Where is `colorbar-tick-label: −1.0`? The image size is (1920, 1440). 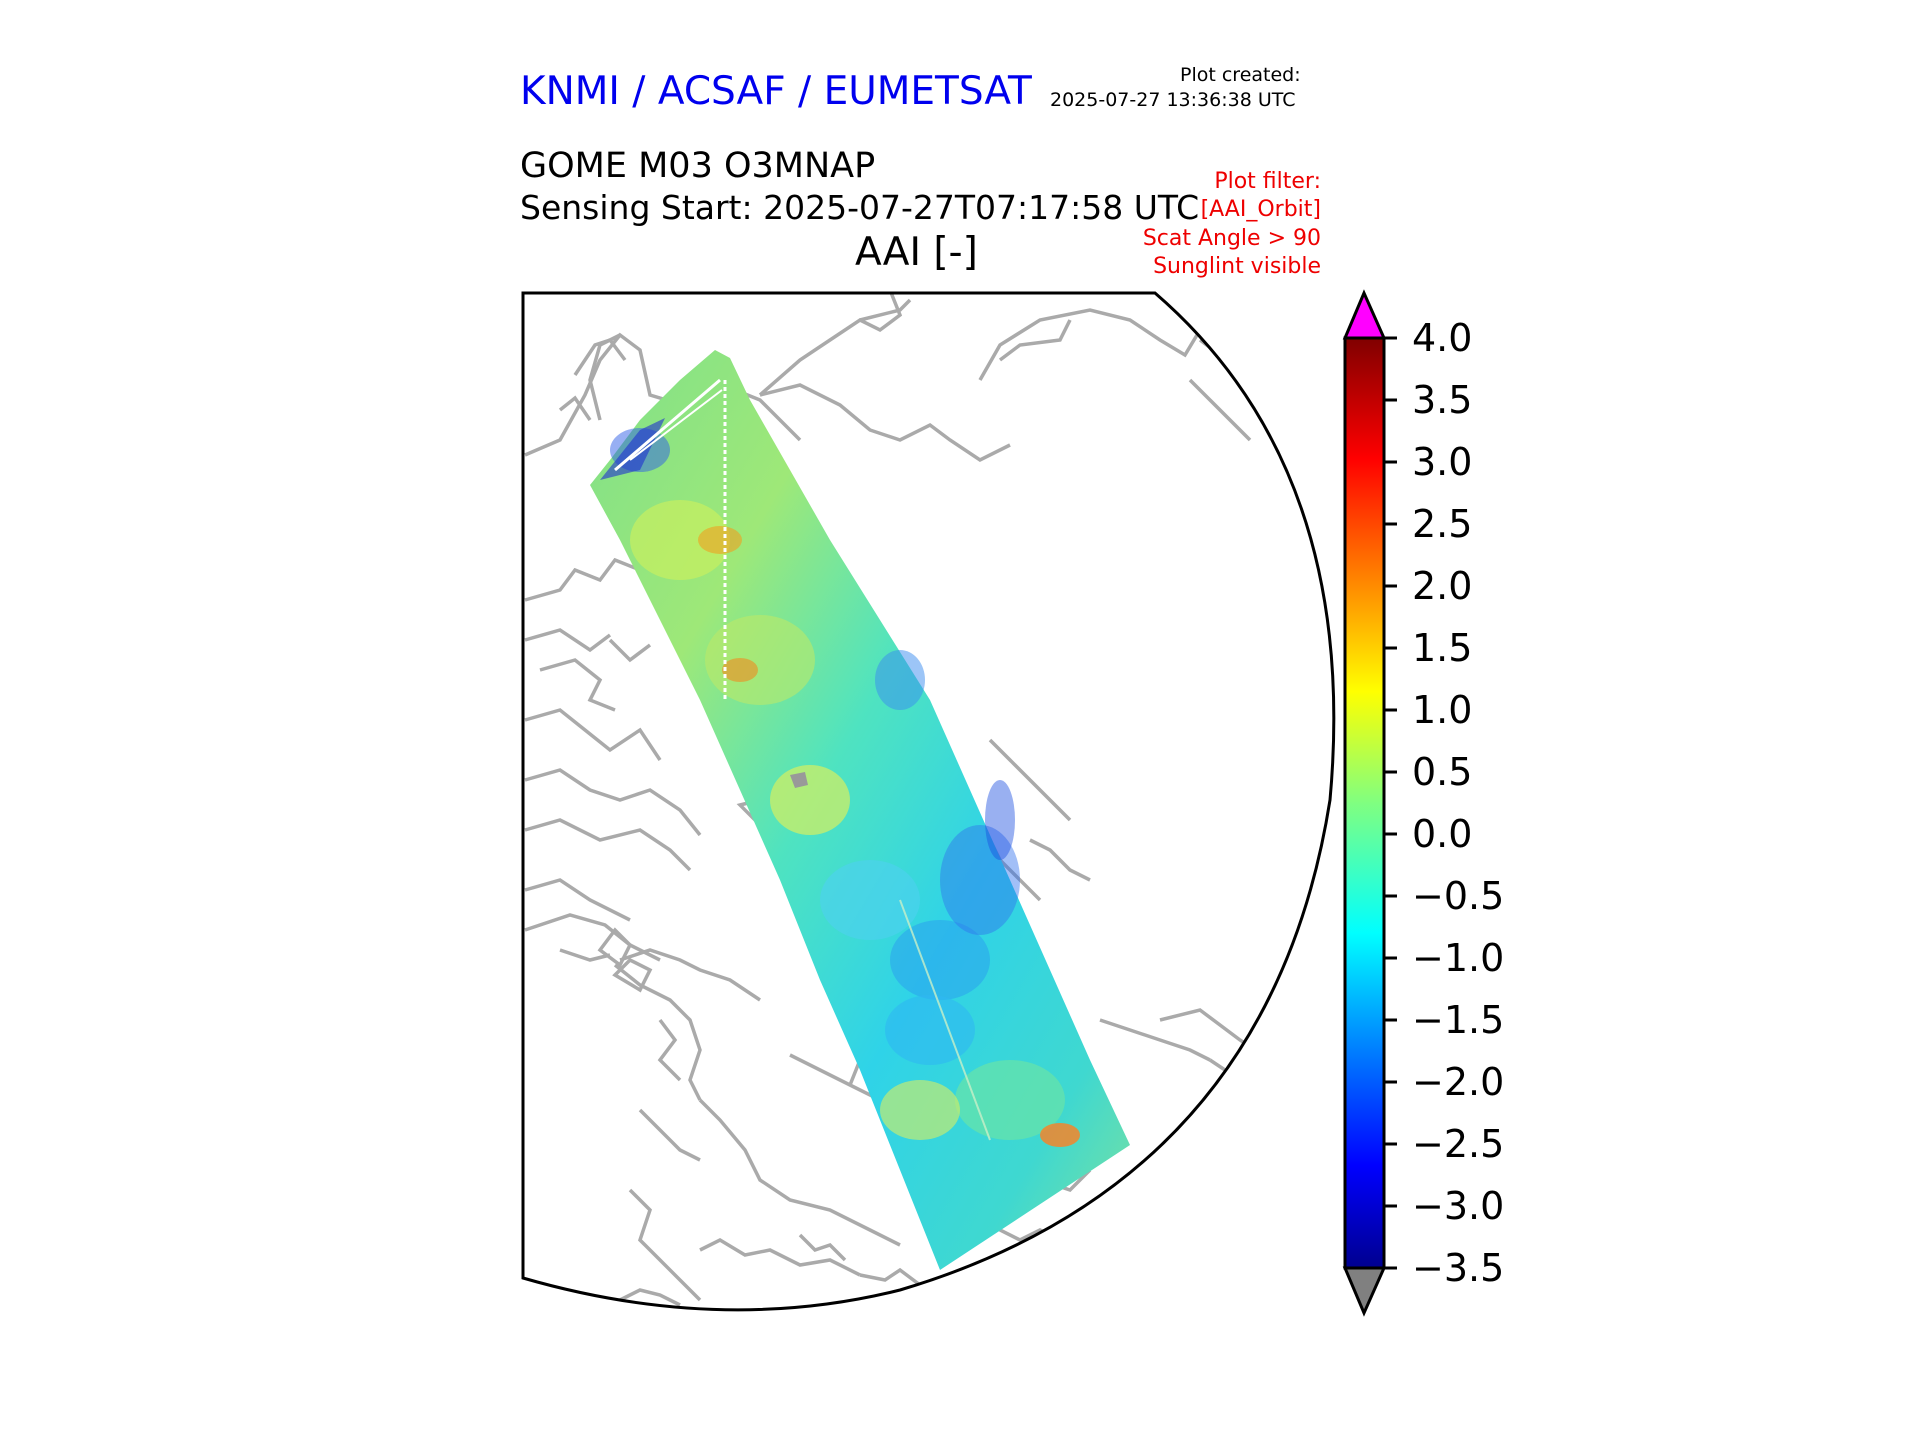 colorbar-tick-label: −1.0 is located at coordinates (1458, 958).